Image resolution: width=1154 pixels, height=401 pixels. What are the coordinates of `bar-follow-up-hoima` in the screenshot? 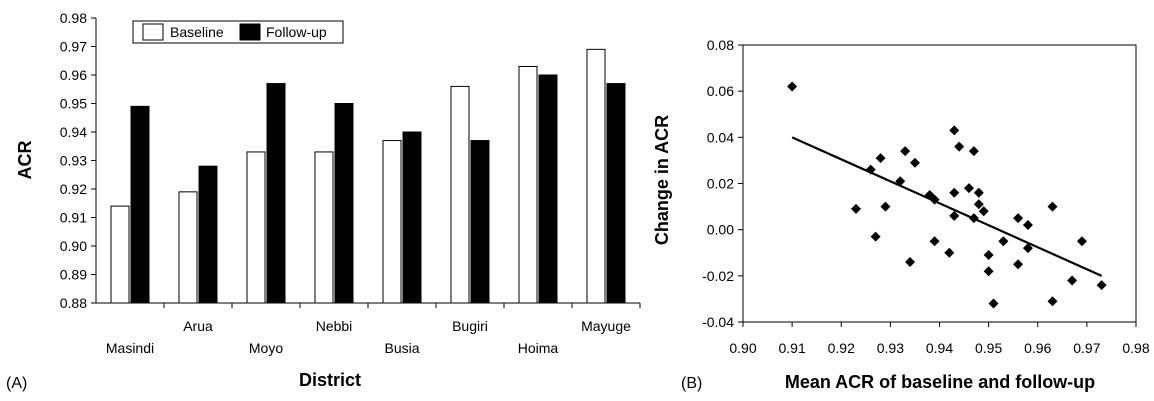 It's located at (548, 189).